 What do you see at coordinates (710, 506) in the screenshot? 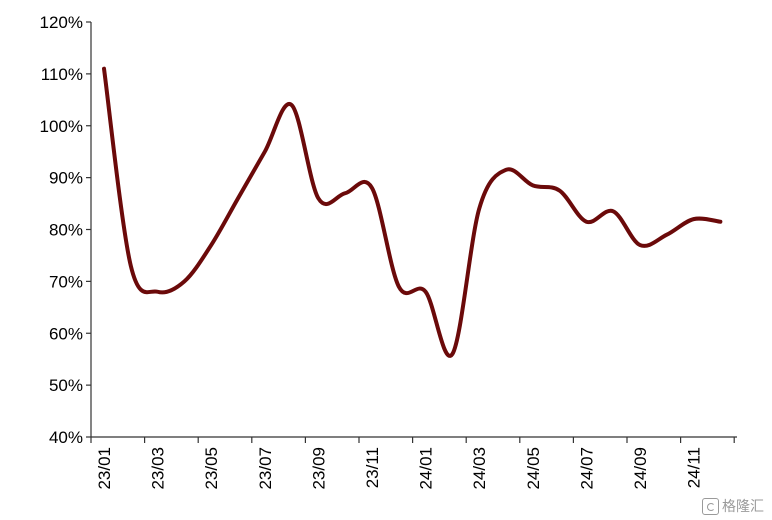
I see `watermark-logo-icon` at bounding box center [710, 506].